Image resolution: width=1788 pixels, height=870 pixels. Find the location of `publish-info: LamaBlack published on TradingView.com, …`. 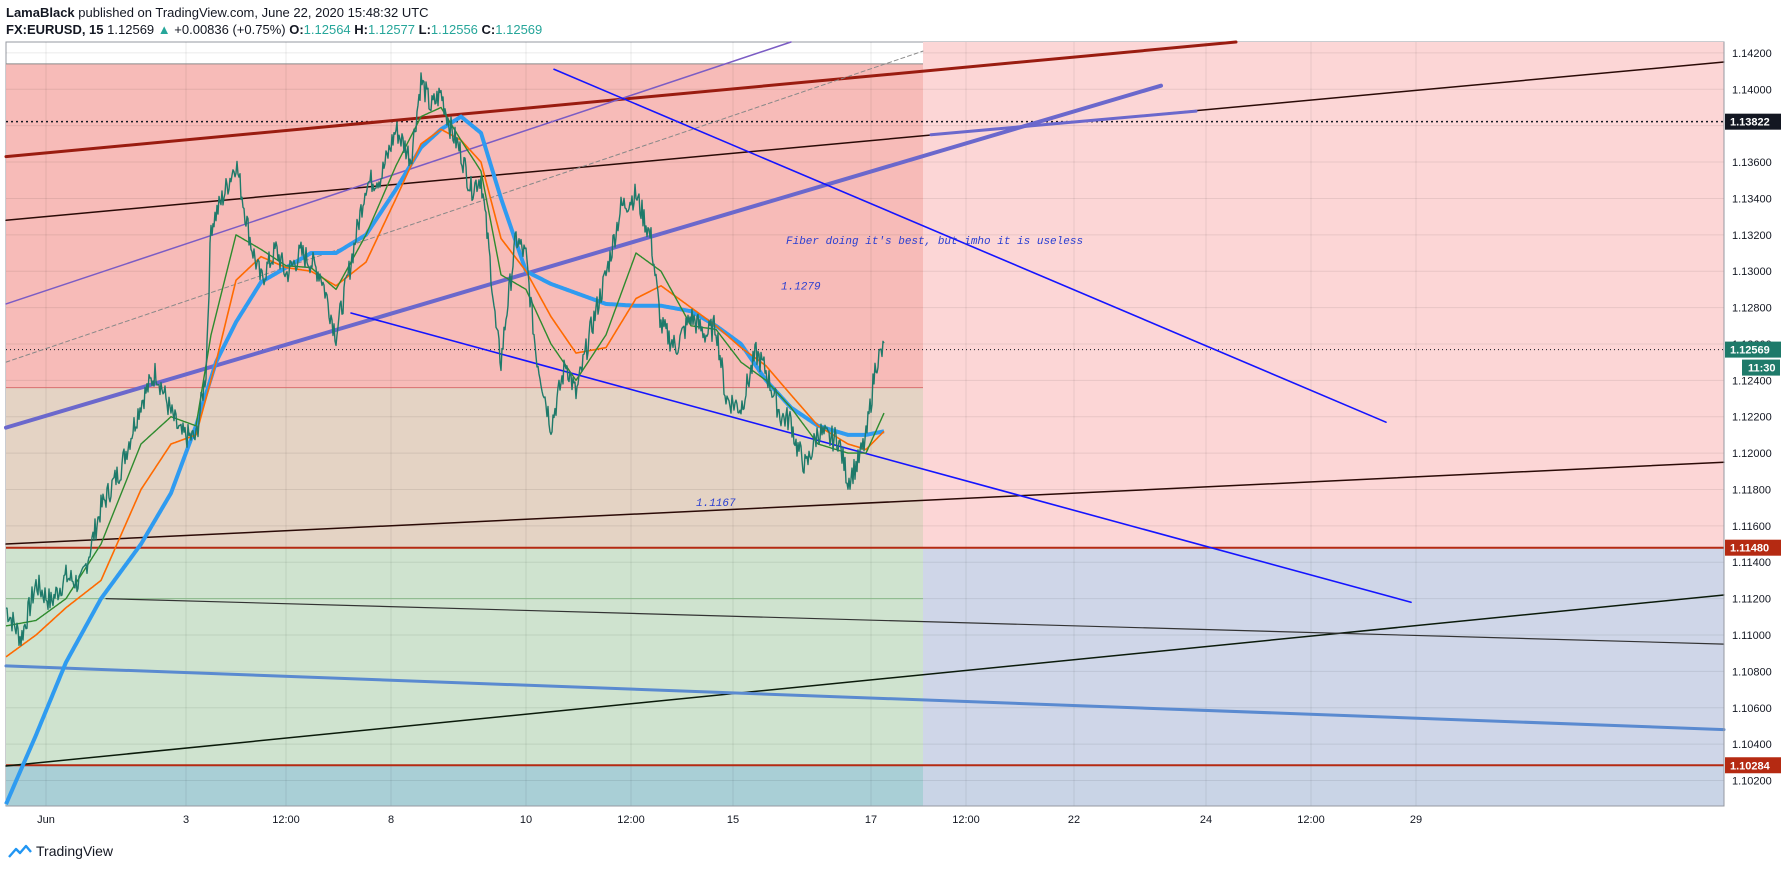

publish-info: LamaBlack published on TradingView.com, … is located at coordinates (217, 12).